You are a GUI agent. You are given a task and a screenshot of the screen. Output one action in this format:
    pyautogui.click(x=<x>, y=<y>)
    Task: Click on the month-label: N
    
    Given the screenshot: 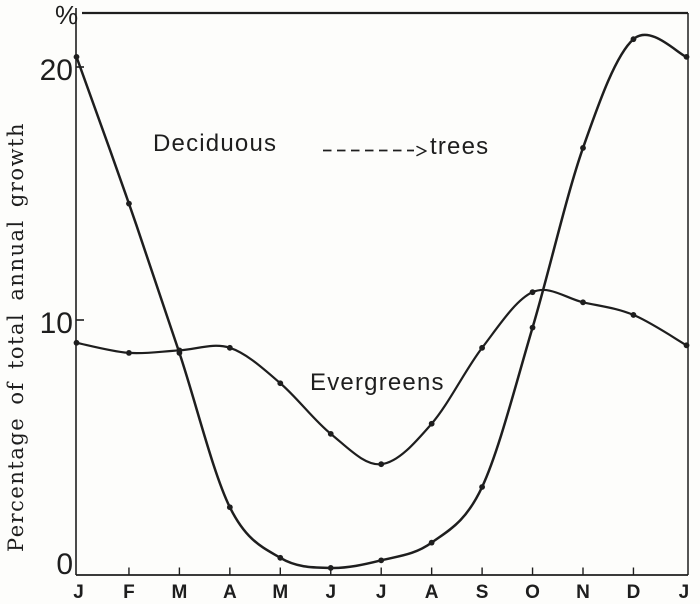 What is the action you would take?
    pyautogui.click(x=583, y=592)
    